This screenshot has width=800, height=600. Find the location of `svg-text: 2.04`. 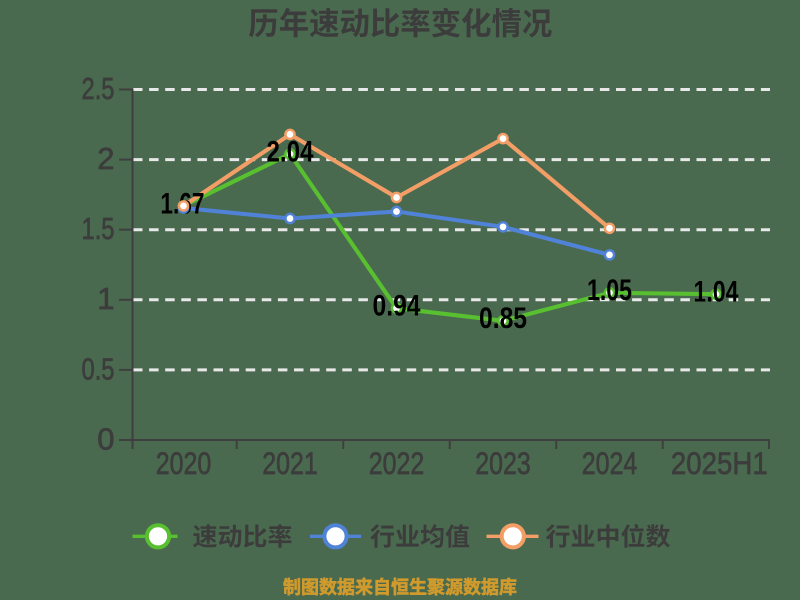

svg-text: 2.04 is located at coordinates (290, 151).